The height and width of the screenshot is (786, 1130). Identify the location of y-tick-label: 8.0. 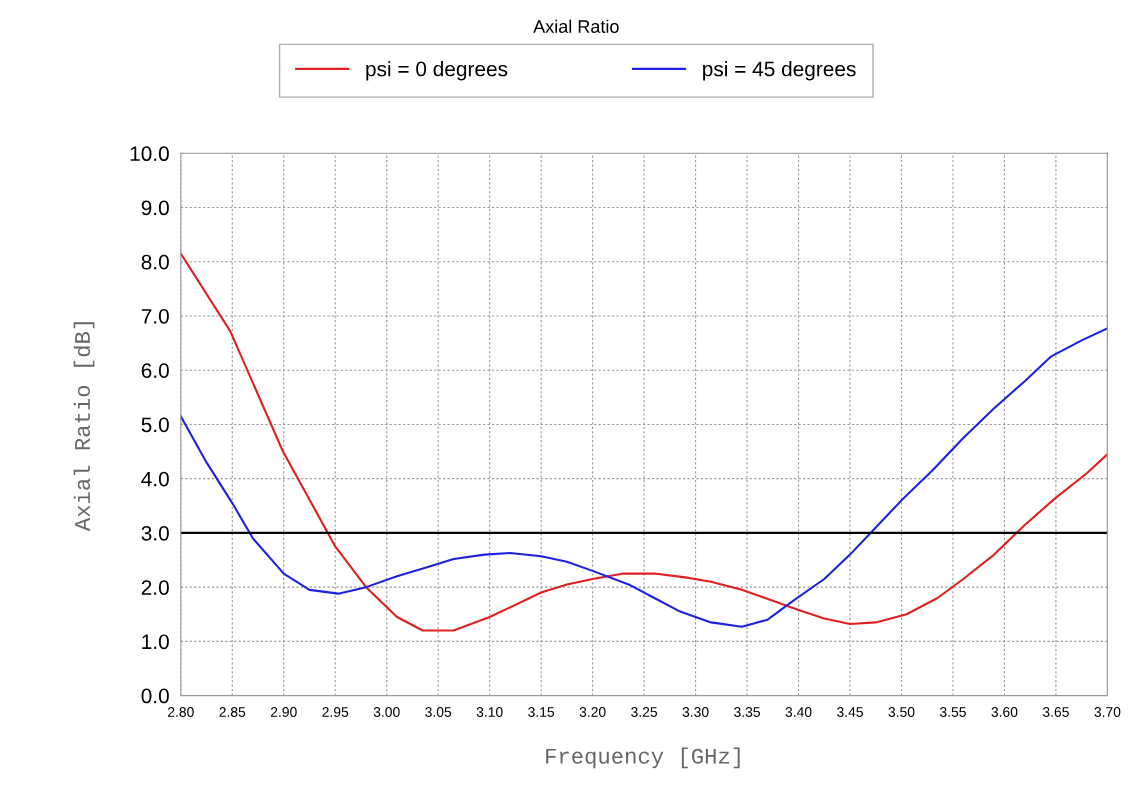
(155, 262).